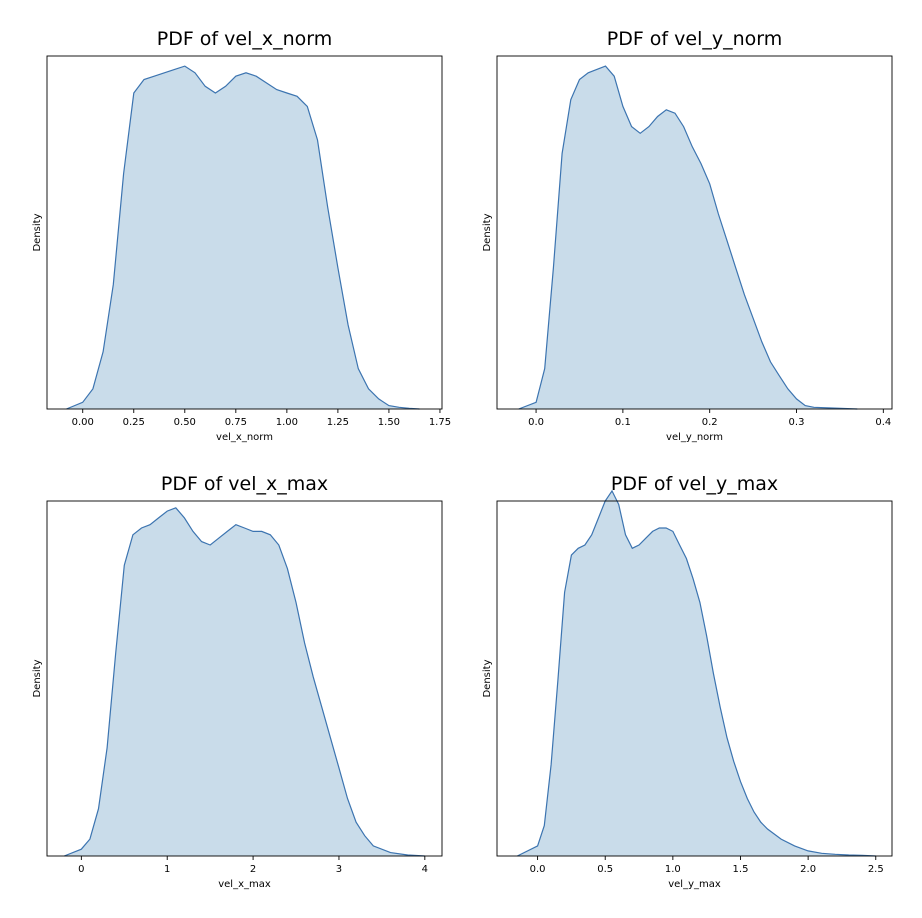 Image resolution: width=922 pixels, height=918 pixels. I want to click on x-tick-label: 0.25, so click(134, 422).